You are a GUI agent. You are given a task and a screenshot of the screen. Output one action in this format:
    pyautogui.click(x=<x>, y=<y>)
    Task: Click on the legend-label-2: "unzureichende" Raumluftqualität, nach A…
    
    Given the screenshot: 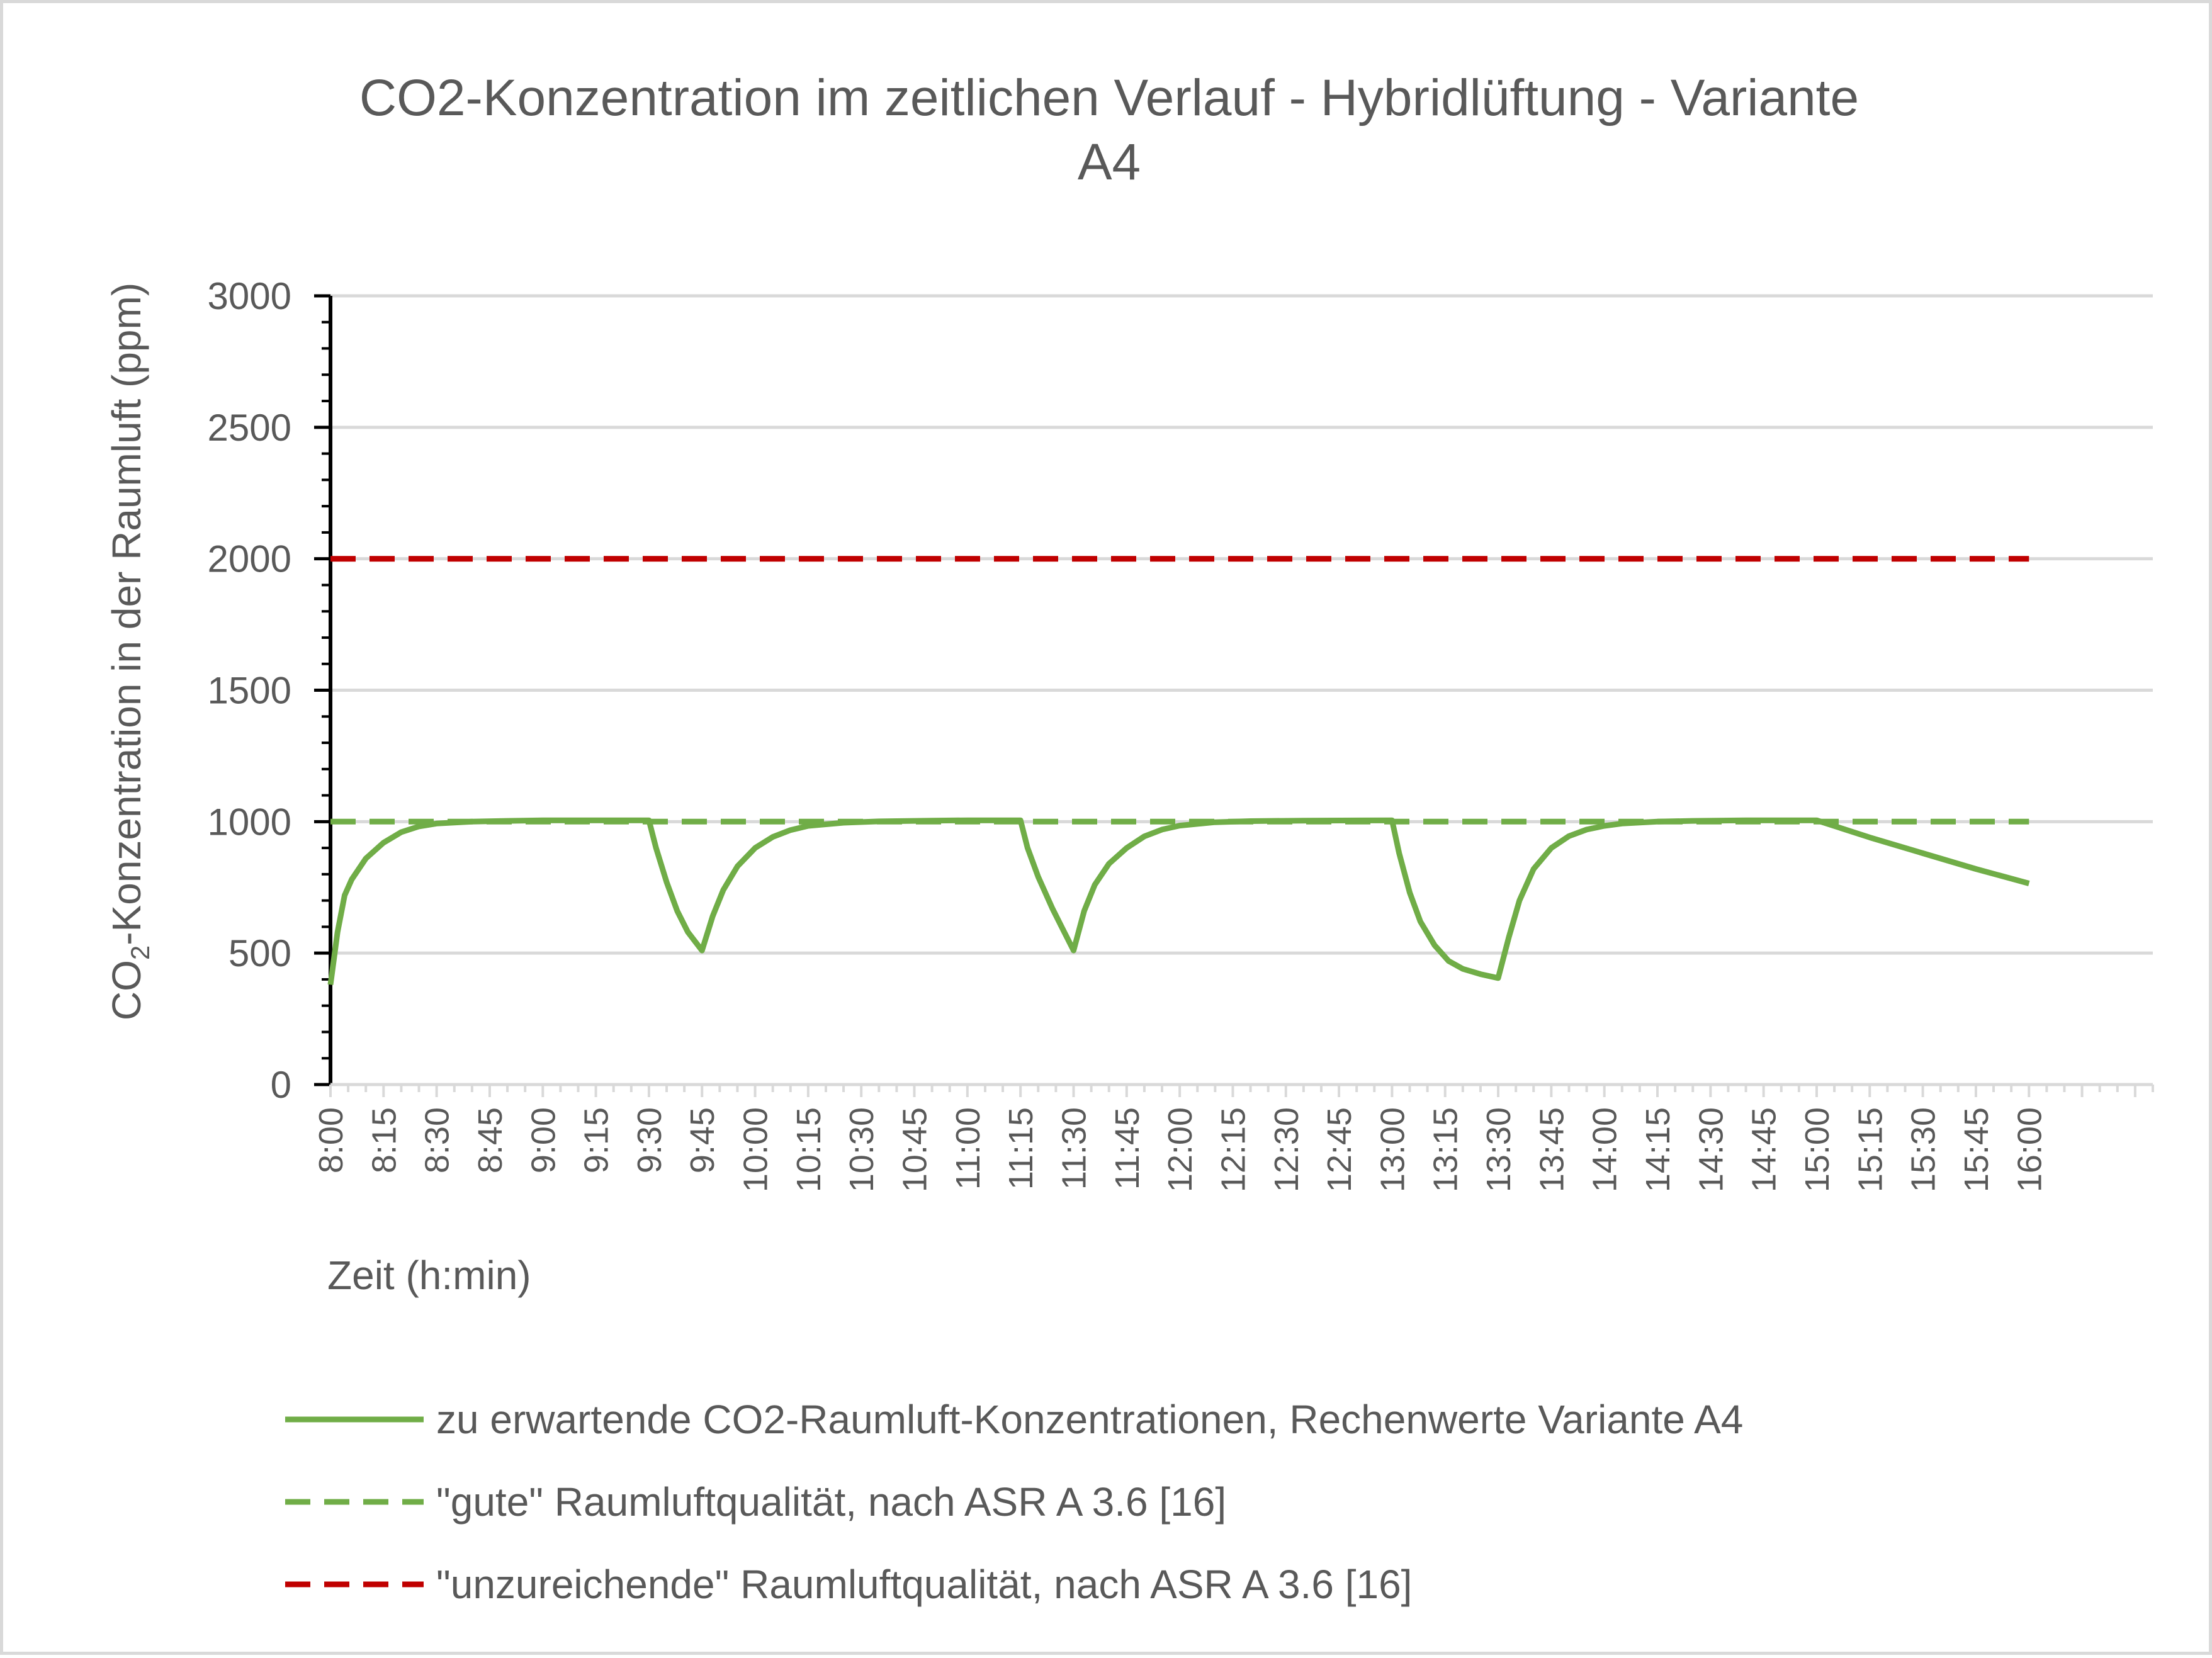 What is the action you would take?
    pyautogui.click(x=924, y=1584)
    